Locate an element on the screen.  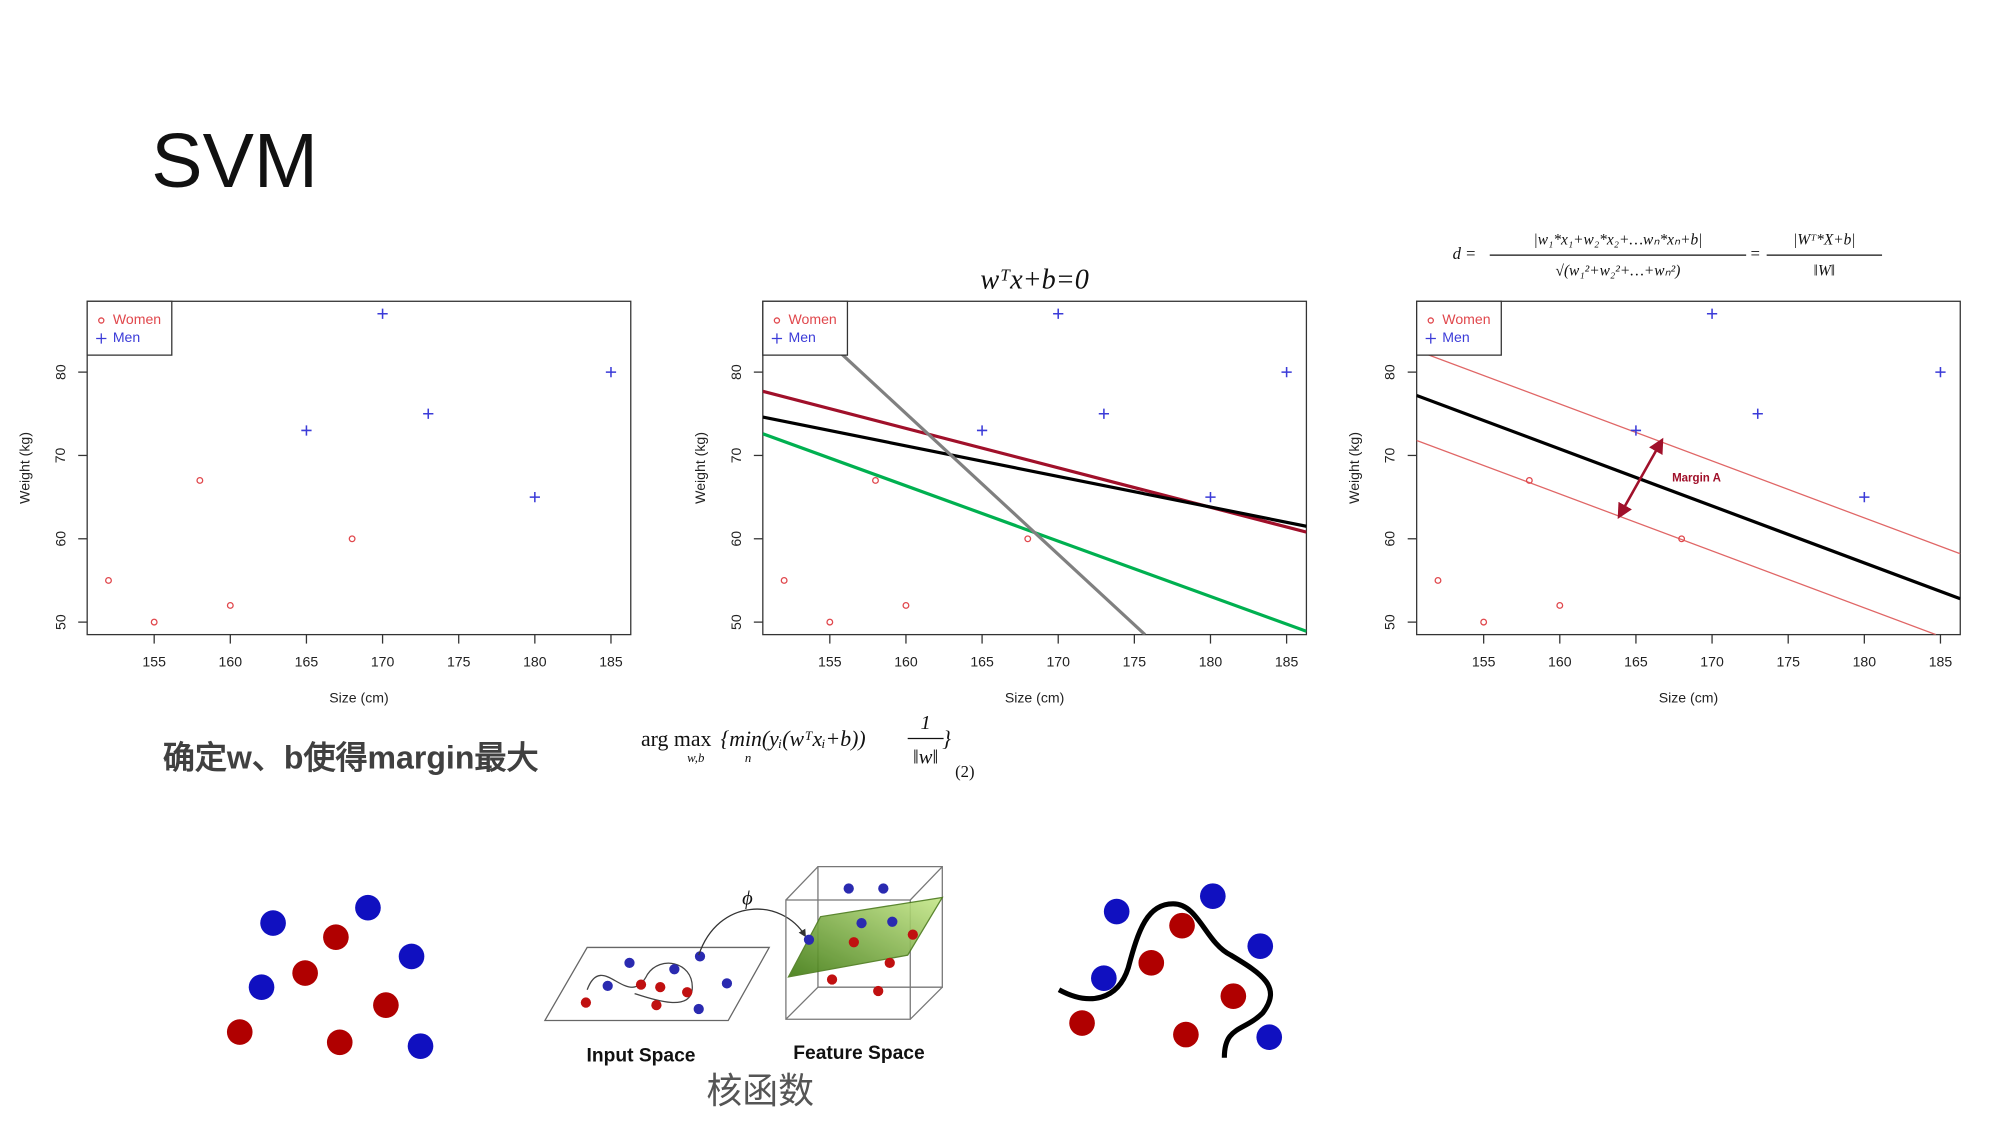
boundary-curve is located at coordinates (1165, 979).